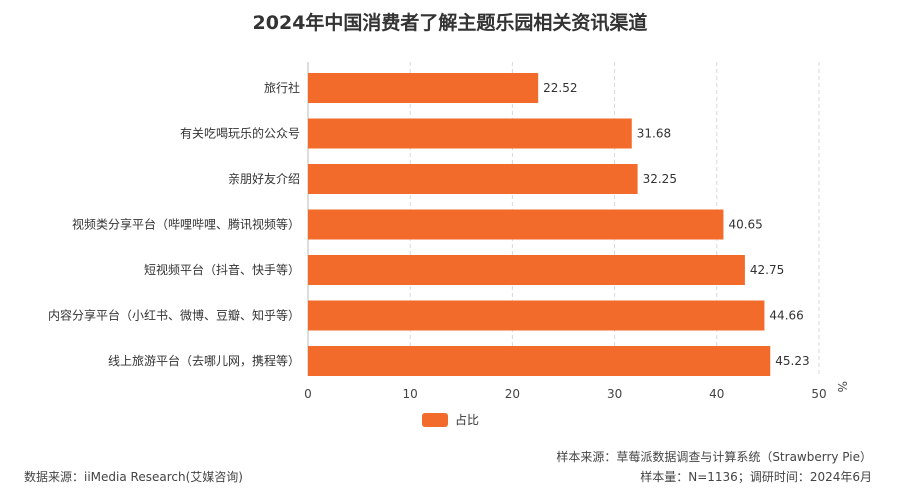  What do you see at coordinates (565, 394) in the screenshot?
I see `x-tick-labels: 0 10 20 30 40 50` at bounding box center [565, 394].